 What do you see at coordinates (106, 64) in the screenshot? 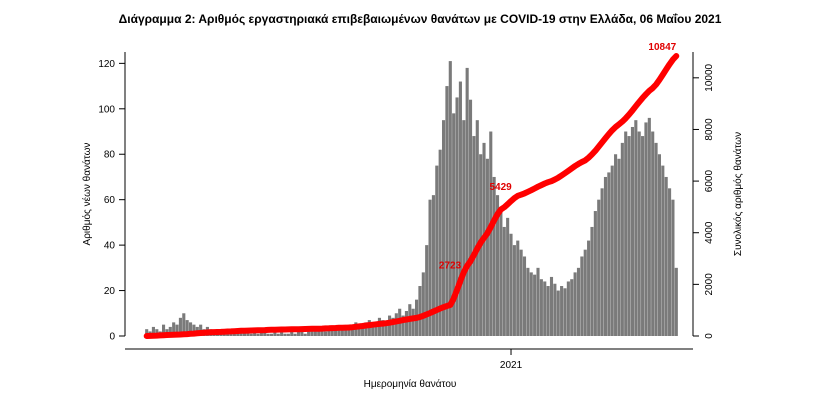
I see `y-left-tick-label: 120` at bounding box center [106, 64].